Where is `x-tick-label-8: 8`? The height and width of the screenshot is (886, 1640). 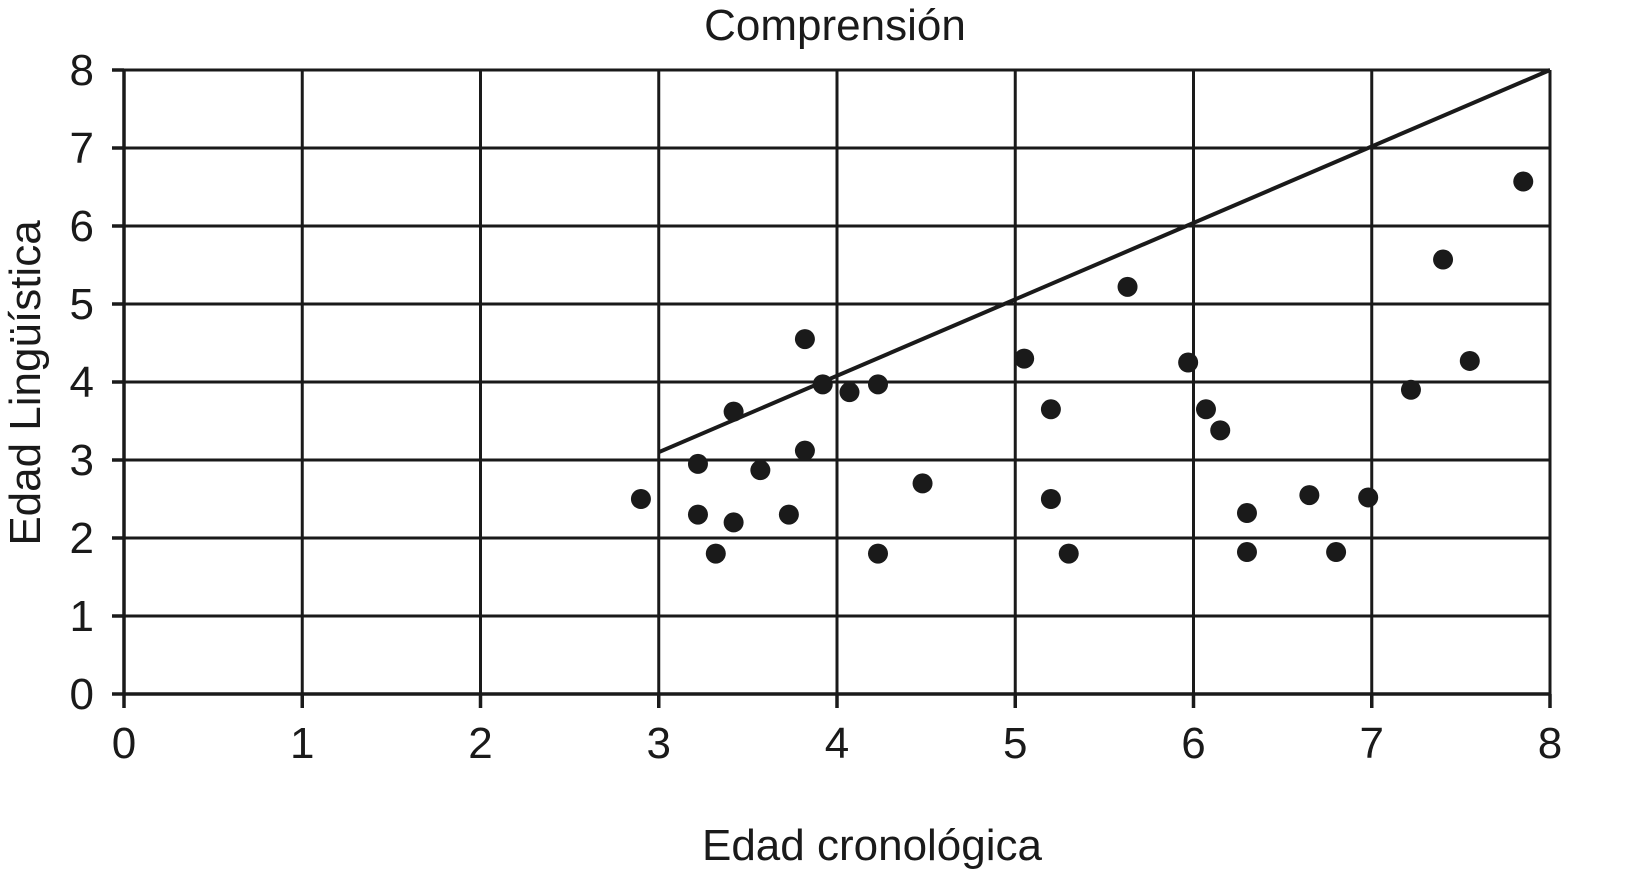 x-tick-label-8: 8 is located at coordinates (1550, 743).